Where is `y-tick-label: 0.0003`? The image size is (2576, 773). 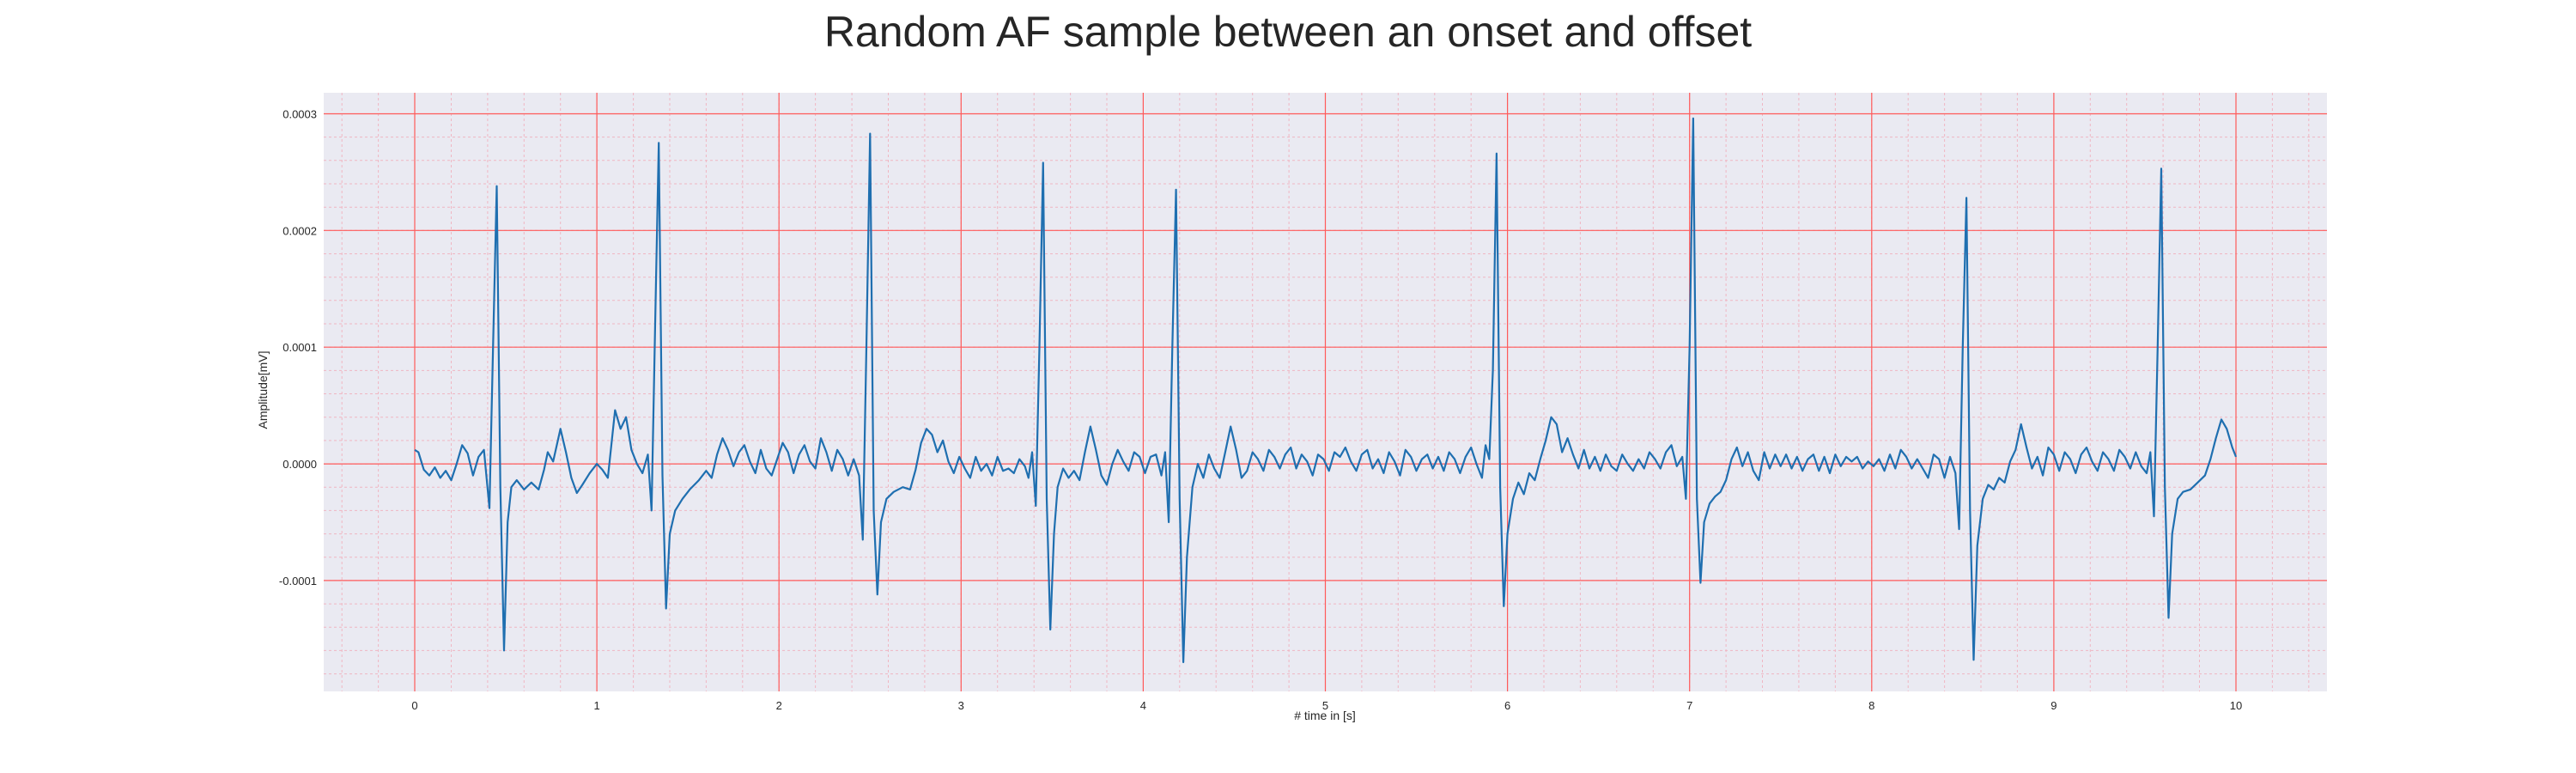 y-tick-label: 0.0003 is located at coordinates (300, 114).